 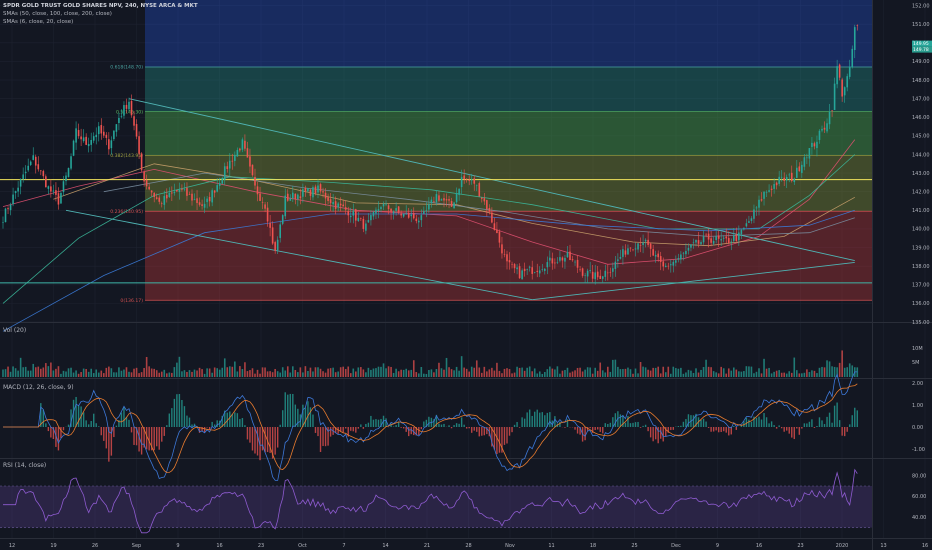 What do you see at coordinates (38, 22) in the screenshot?
I see `sma-indicator-2: SMAs (6, close, 20, close)` at bounding box center [38, 22].